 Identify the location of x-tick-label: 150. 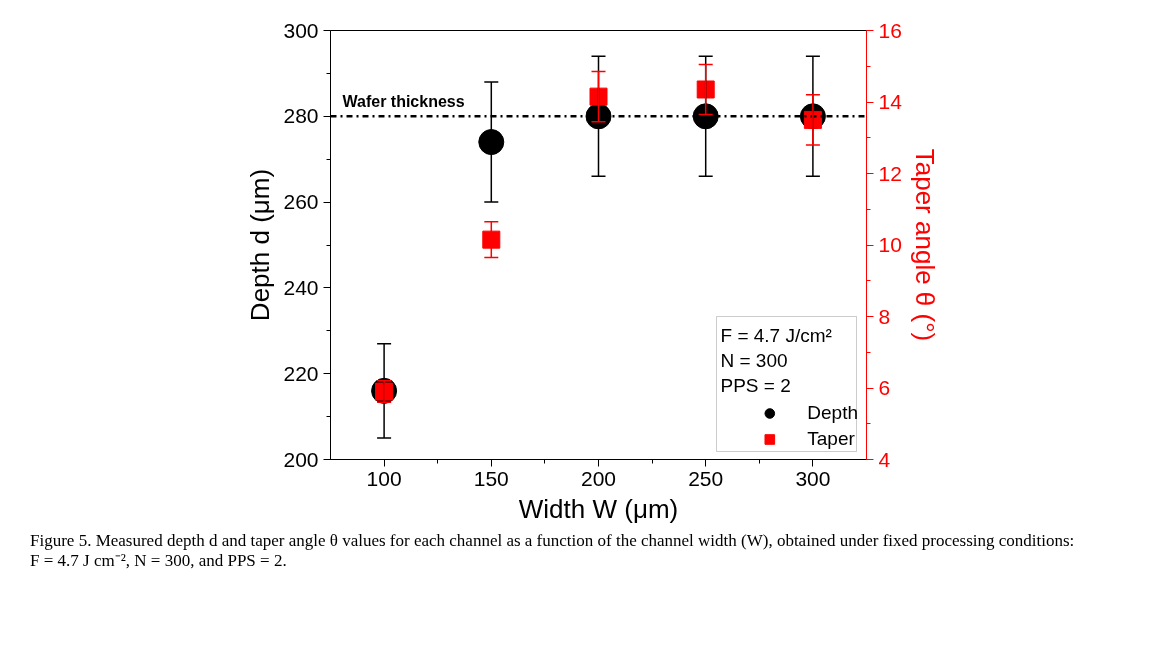
(491, 478).